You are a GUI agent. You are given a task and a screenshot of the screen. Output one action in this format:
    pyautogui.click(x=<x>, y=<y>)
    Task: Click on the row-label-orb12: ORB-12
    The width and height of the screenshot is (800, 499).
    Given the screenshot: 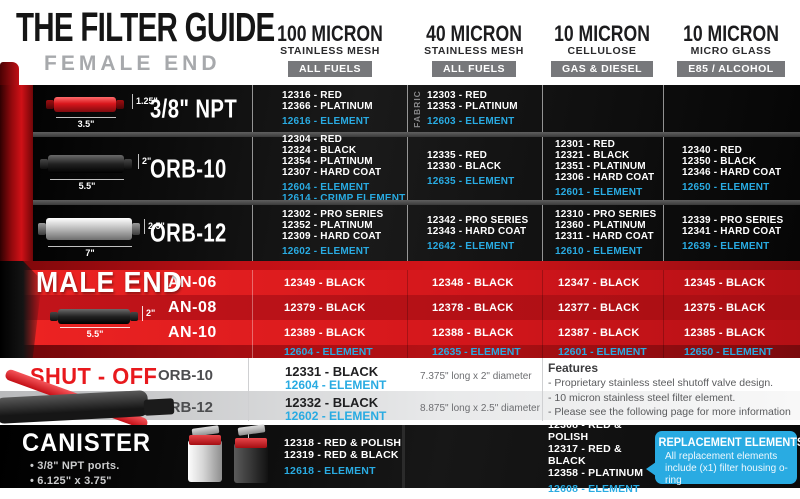 What is the action you would take?
    pyautogui.click(x=188, y=232)
    